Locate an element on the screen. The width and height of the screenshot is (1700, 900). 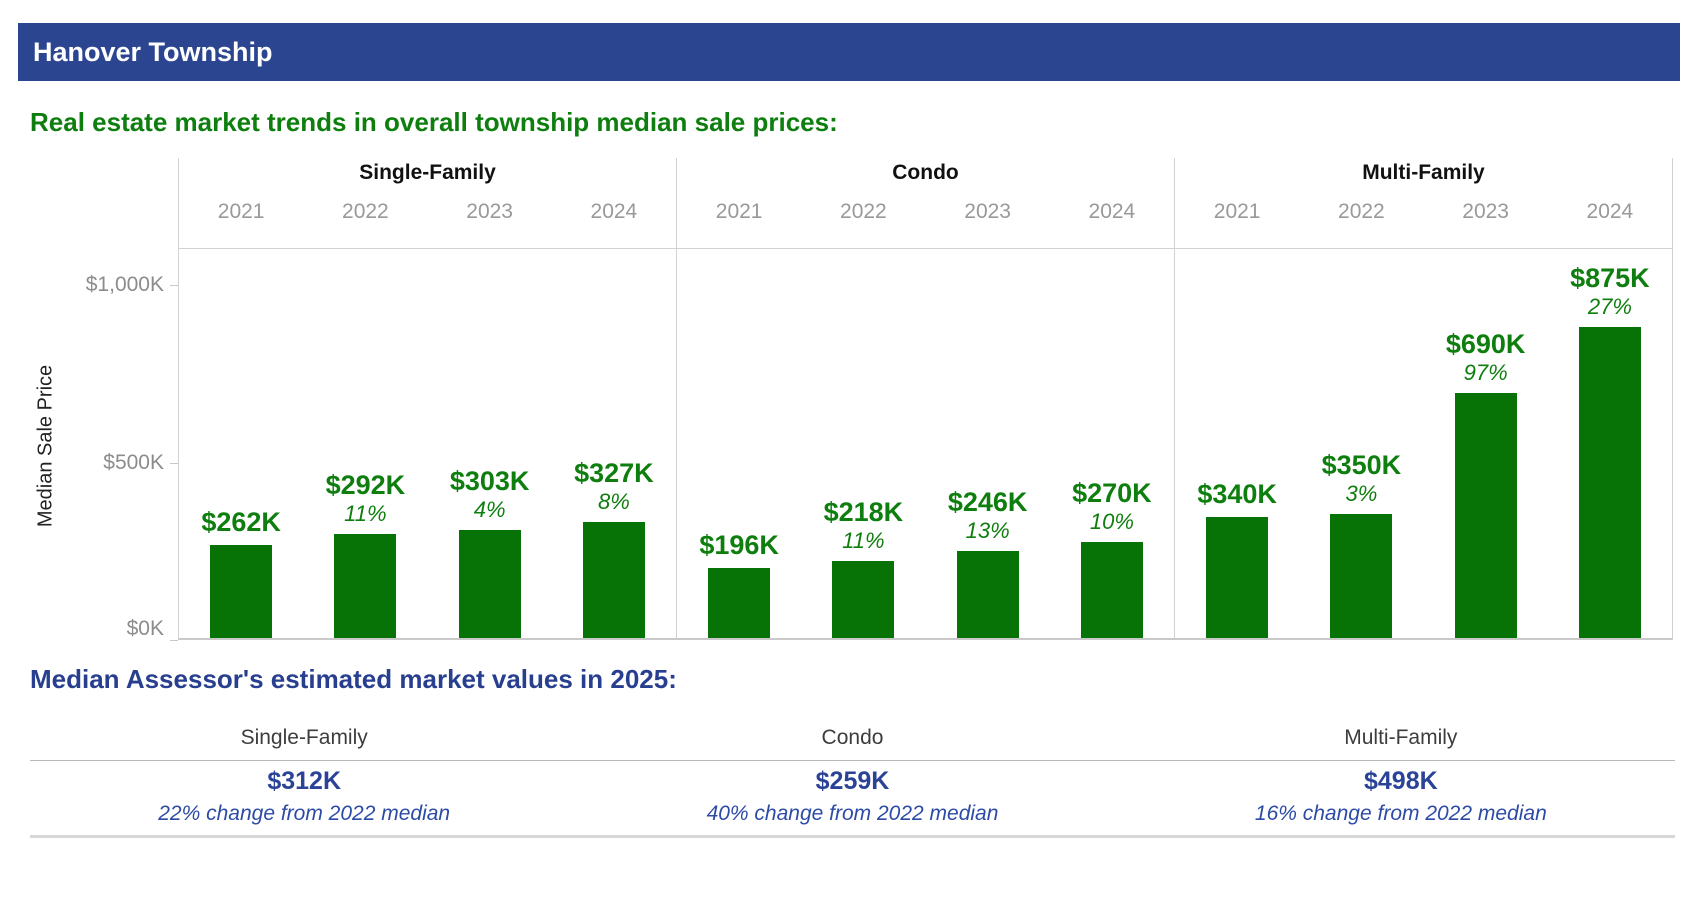
bar-labels: $262K is located at coordinates (241, 522).